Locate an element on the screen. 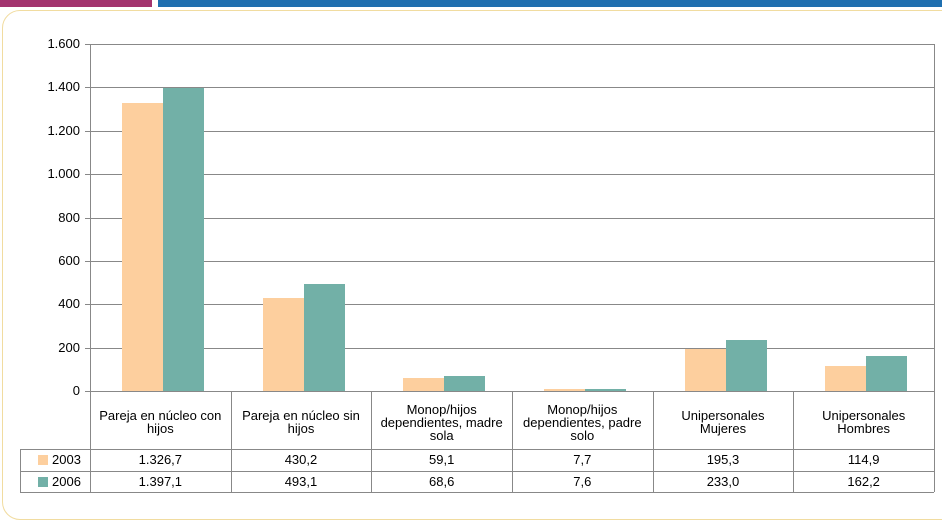  value-label: 1.397,1 is located at coordinates (160, 481).